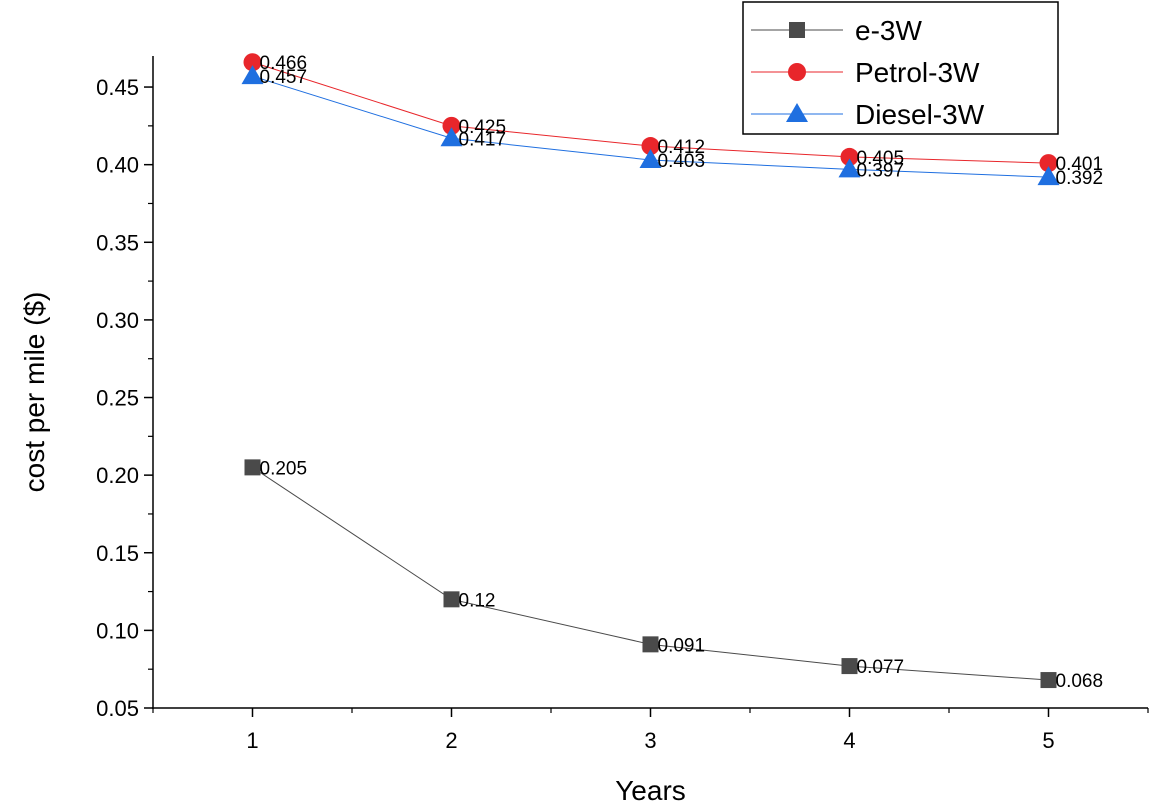 This screenshot has height=808, width=1161. Describe the element at coordinates (117, 553) in the screenshot. I see `y-tick-label: 0.15` at that location.